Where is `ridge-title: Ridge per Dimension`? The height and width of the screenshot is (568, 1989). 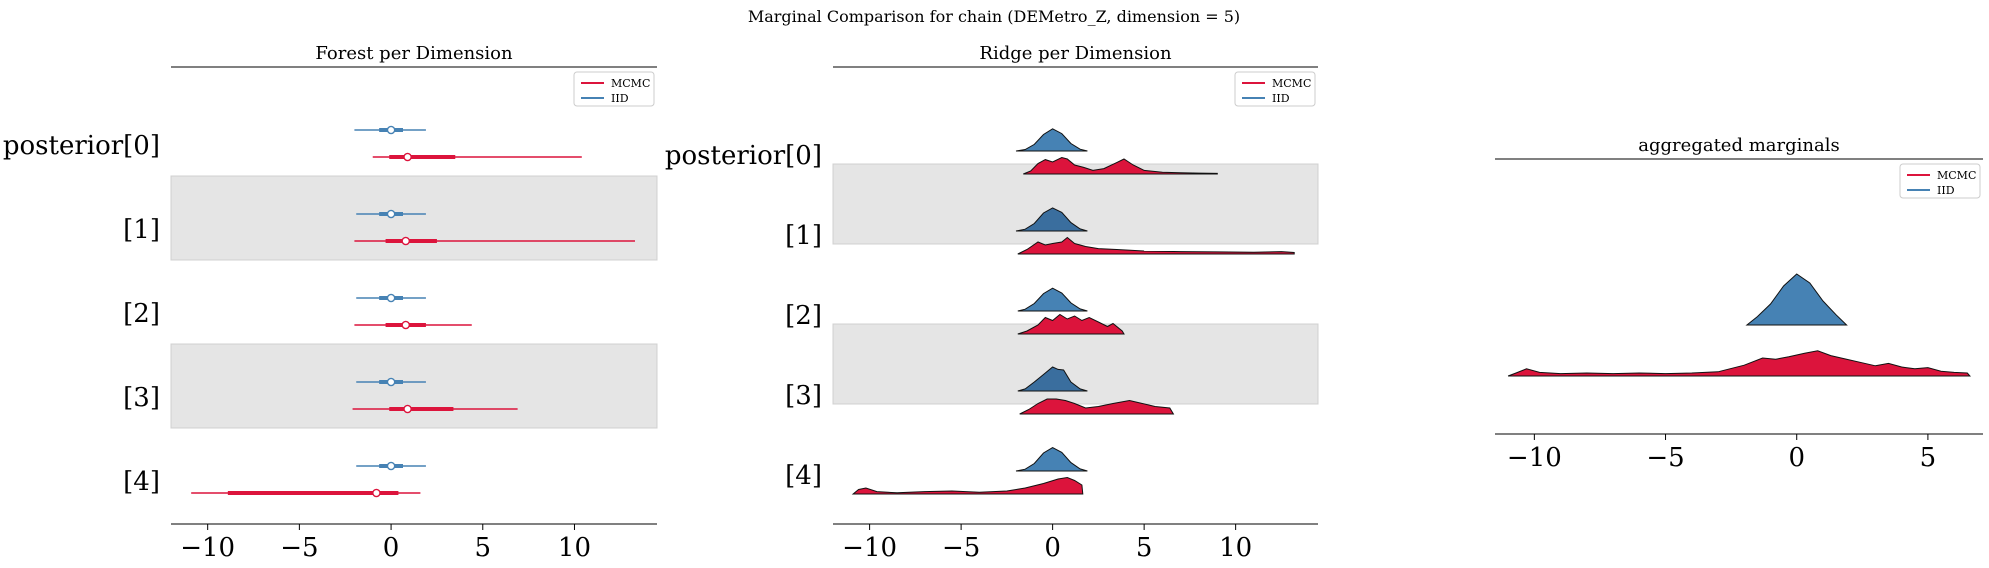
ridge-title: Ridge per Dimension is located at coordinates (1075, 53).